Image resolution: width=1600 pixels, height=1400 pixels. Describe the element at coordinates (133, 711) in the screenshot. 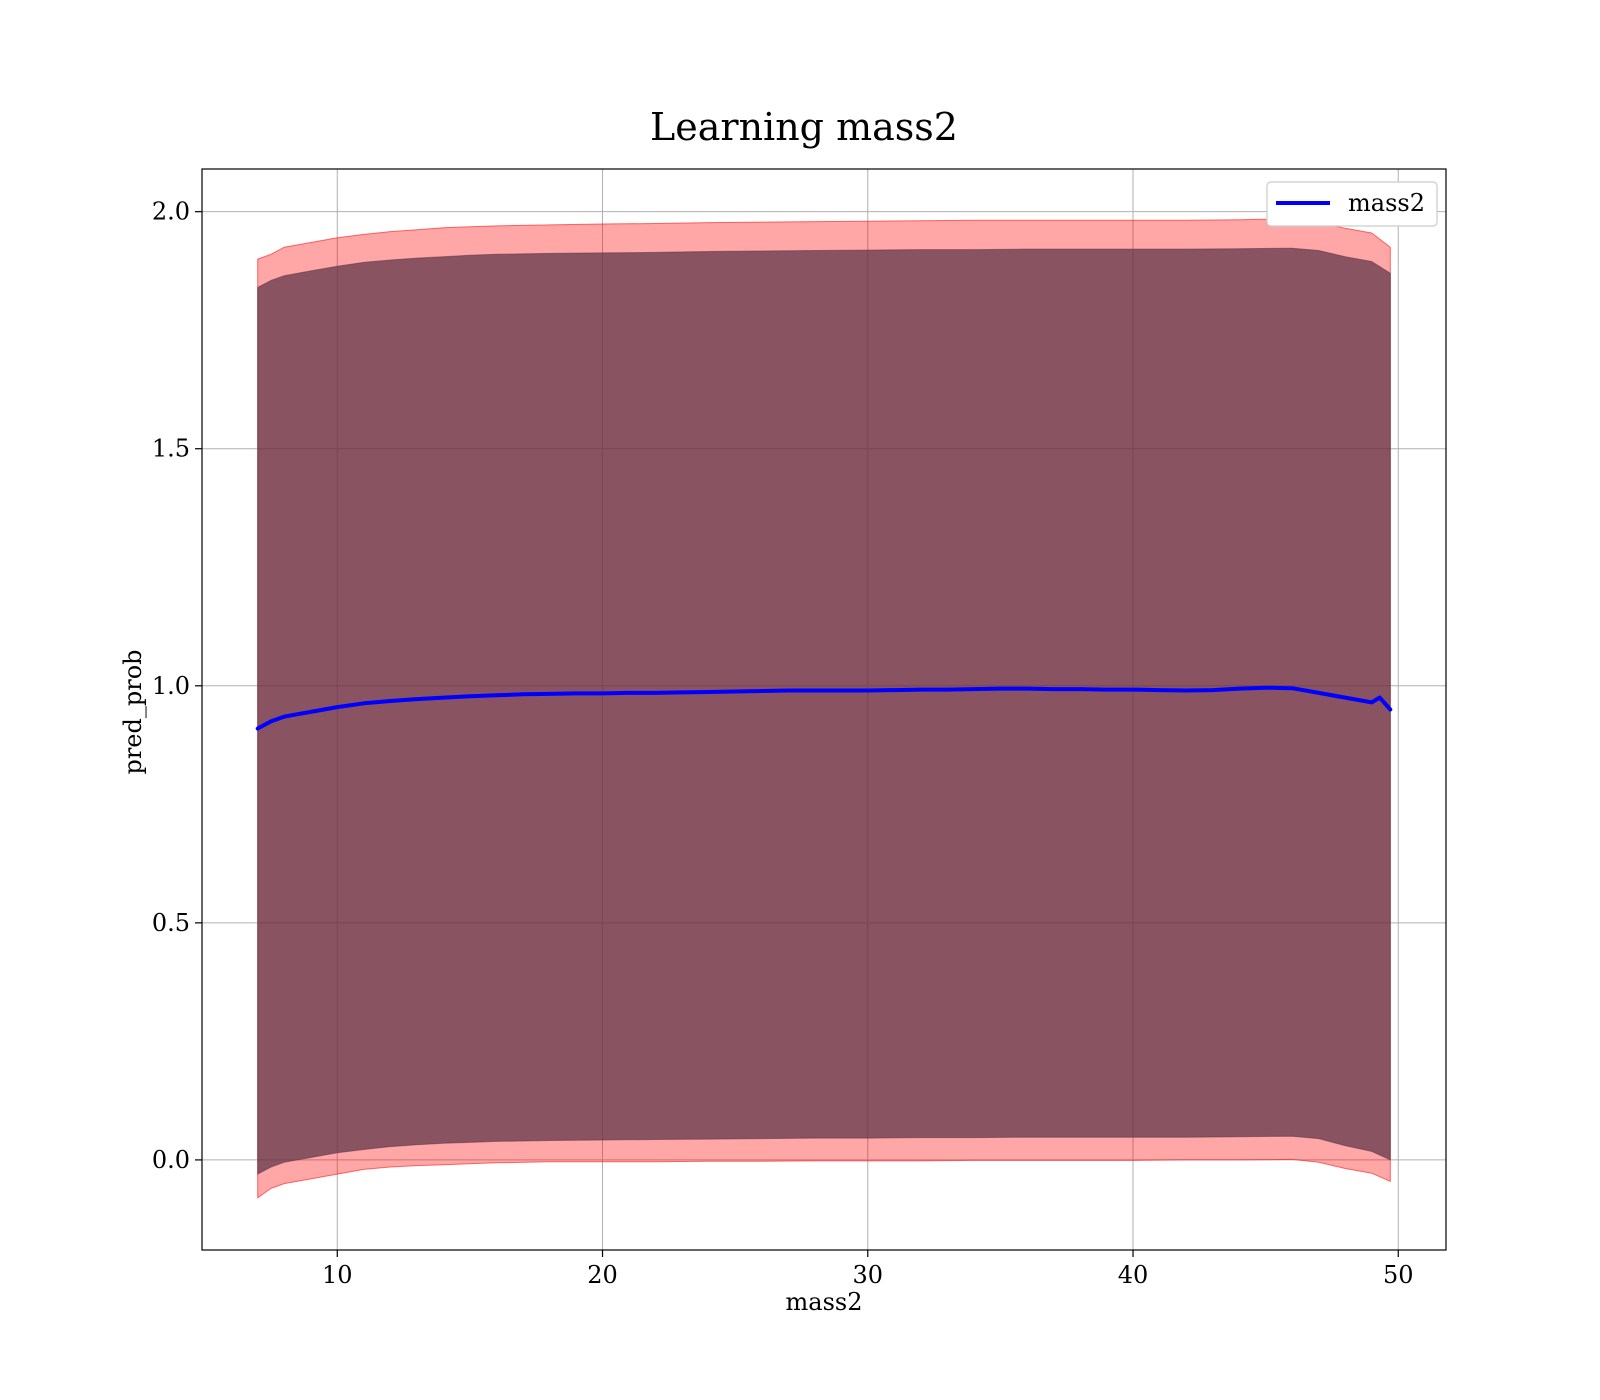

I see `y-axis-label: pred_prob` at that location.